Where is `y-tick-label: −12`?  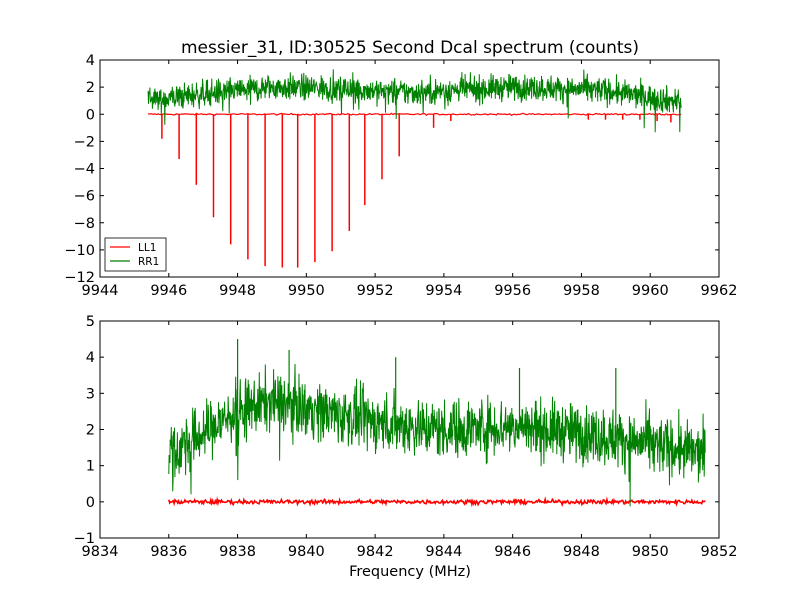
y-tick-label: −12 is located at coordinates (79, 278).